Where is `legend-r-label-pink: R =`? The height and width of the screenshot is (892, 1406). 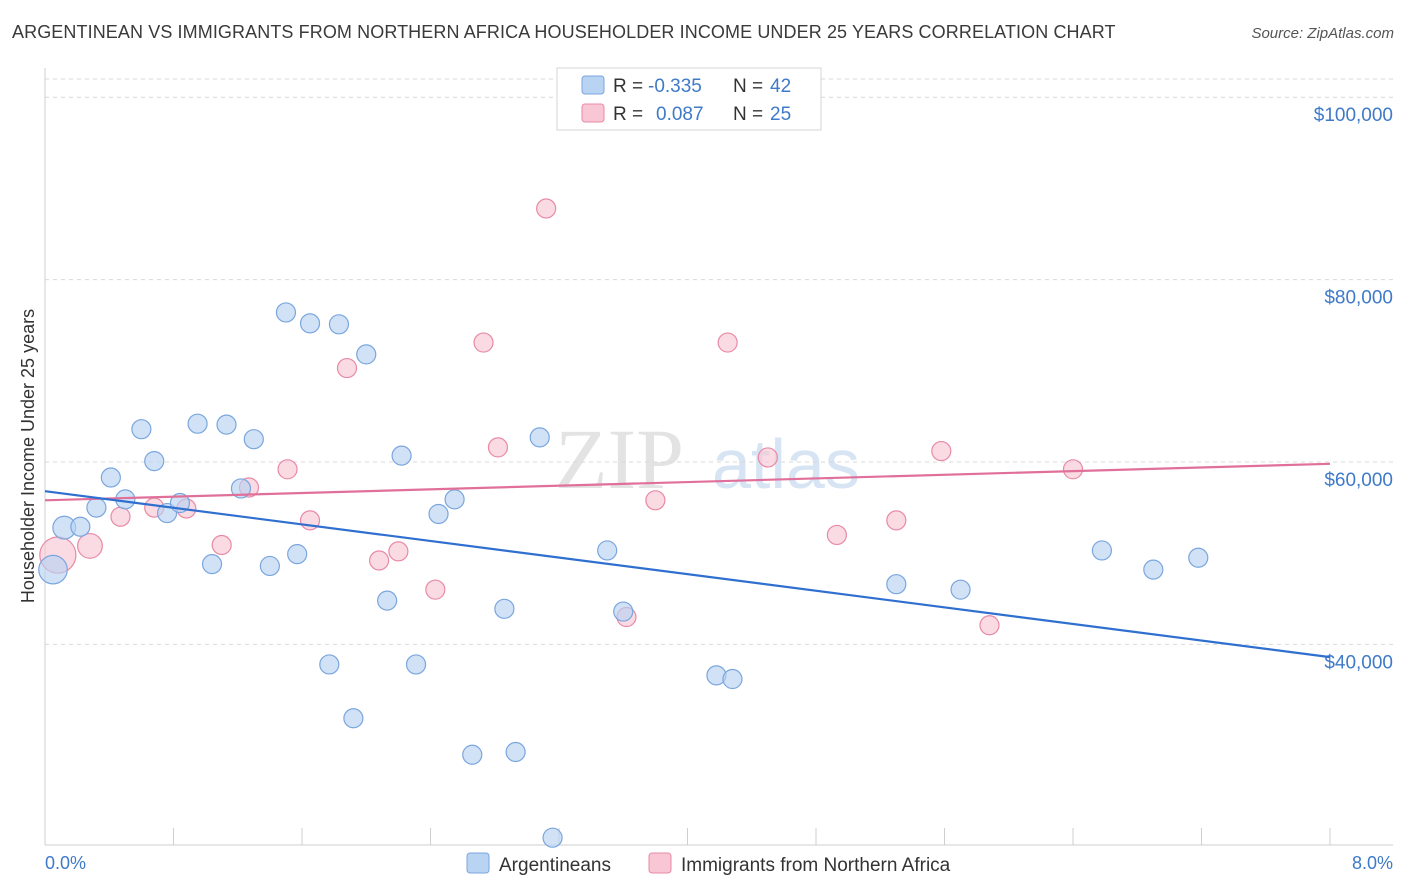
legend-r-label-pink: R = is located at coordinates (628, 114).